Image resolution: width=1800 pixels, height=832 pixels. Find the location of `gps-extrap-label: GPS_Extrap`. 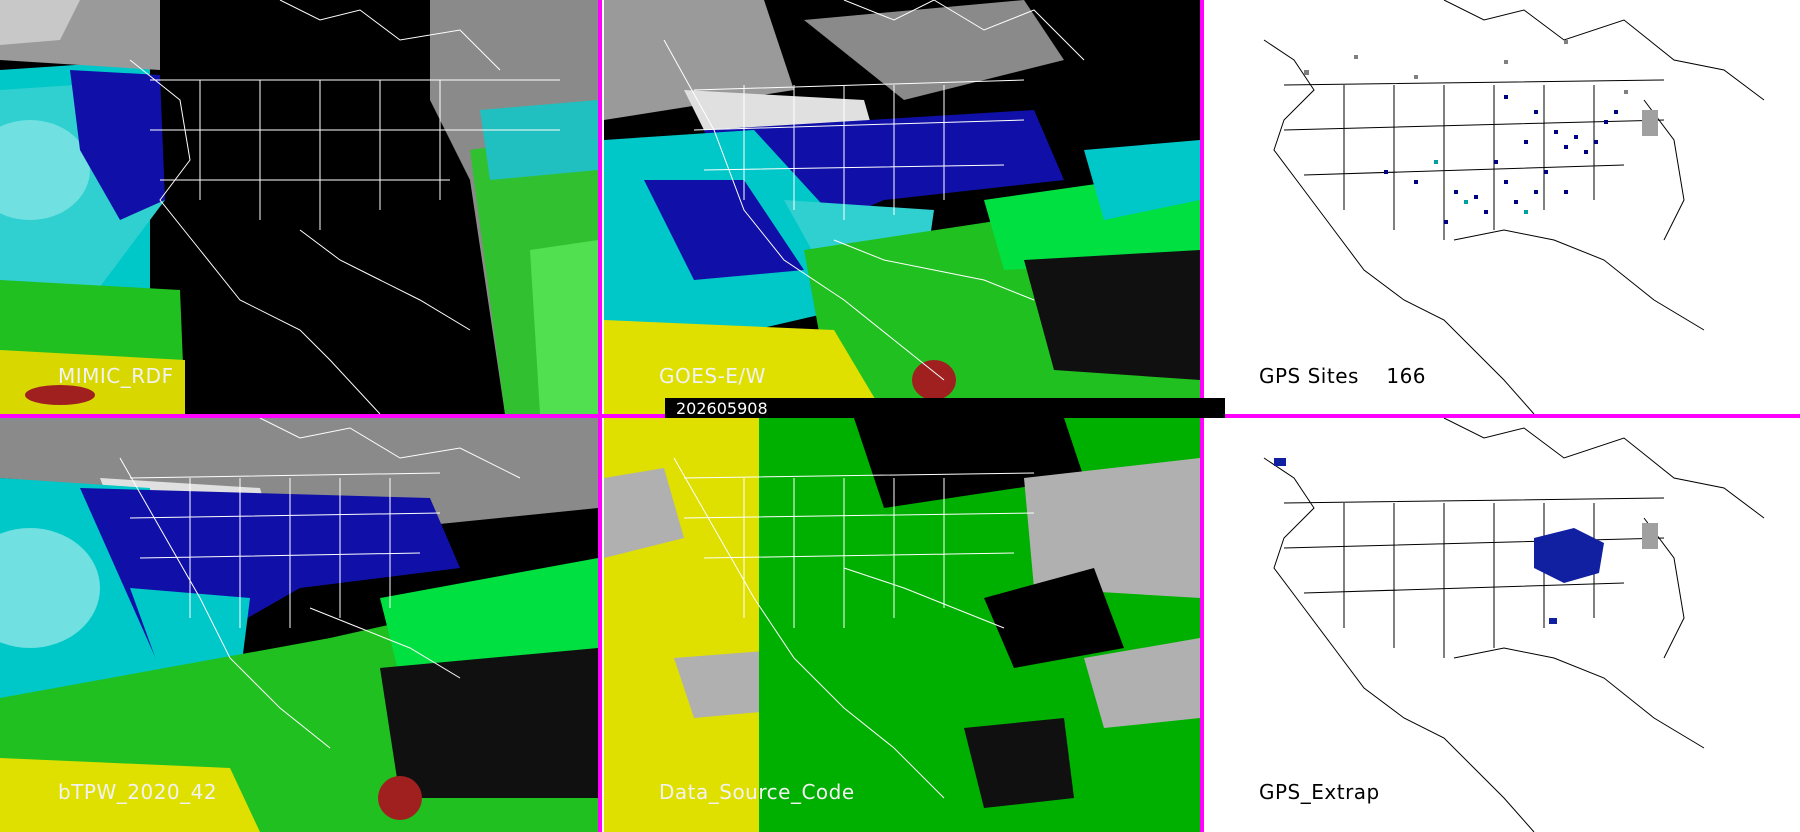

gps-extrap-label: GPS_Extrap is located at coordinates (1319, 792).